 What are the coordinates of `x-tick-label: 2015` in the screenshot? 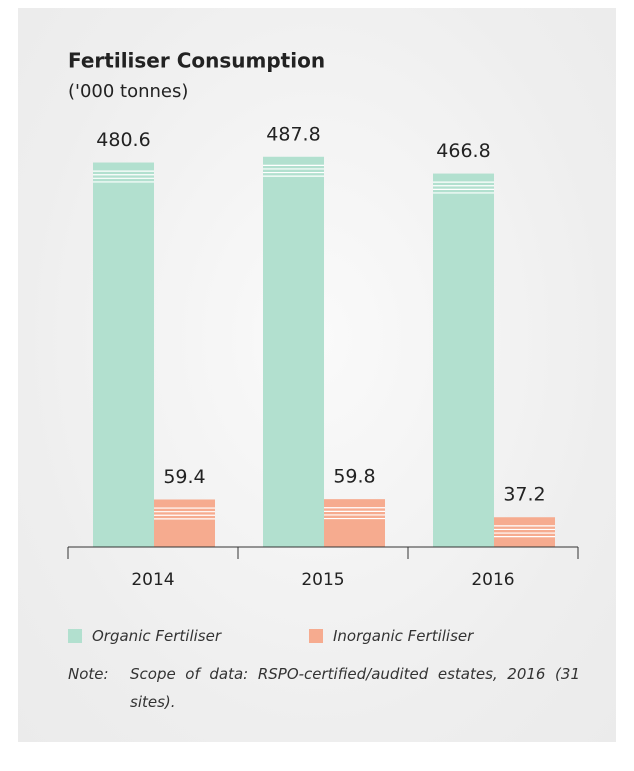 It's located at (322, 580).